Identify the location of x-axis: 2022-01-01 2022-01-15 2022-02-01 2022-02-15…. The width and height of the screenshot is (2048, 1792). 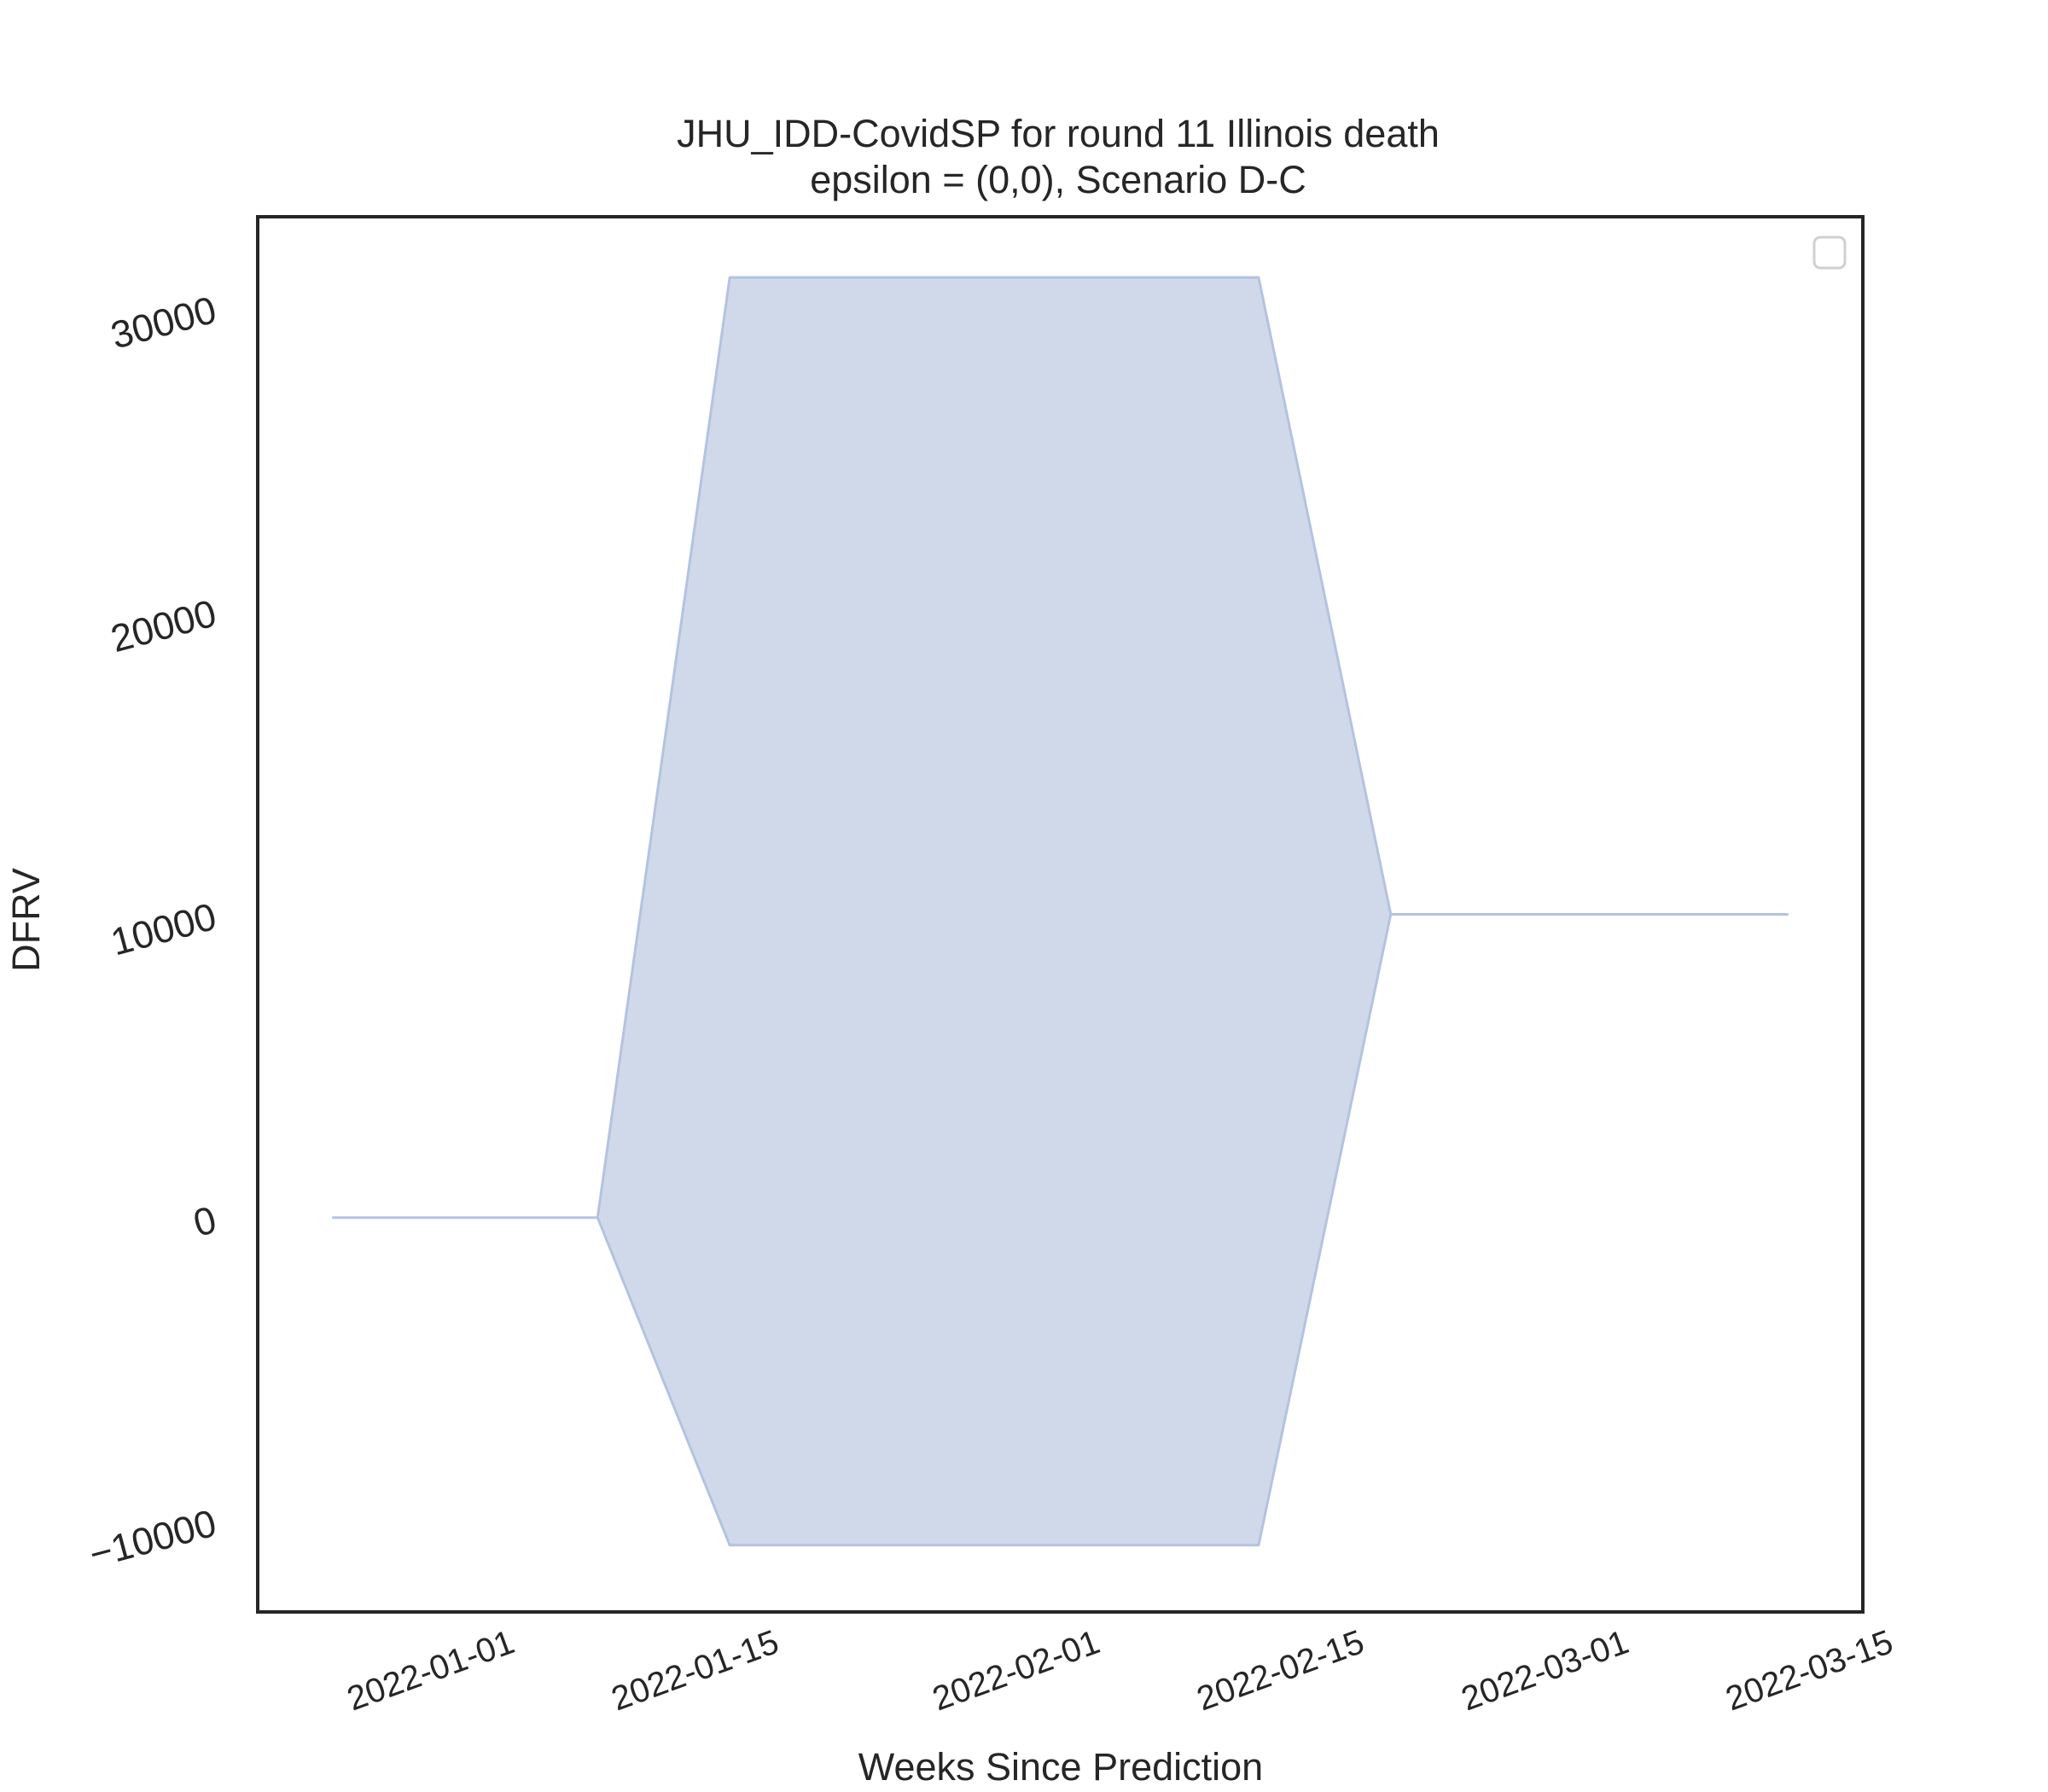
(1120, 1670).